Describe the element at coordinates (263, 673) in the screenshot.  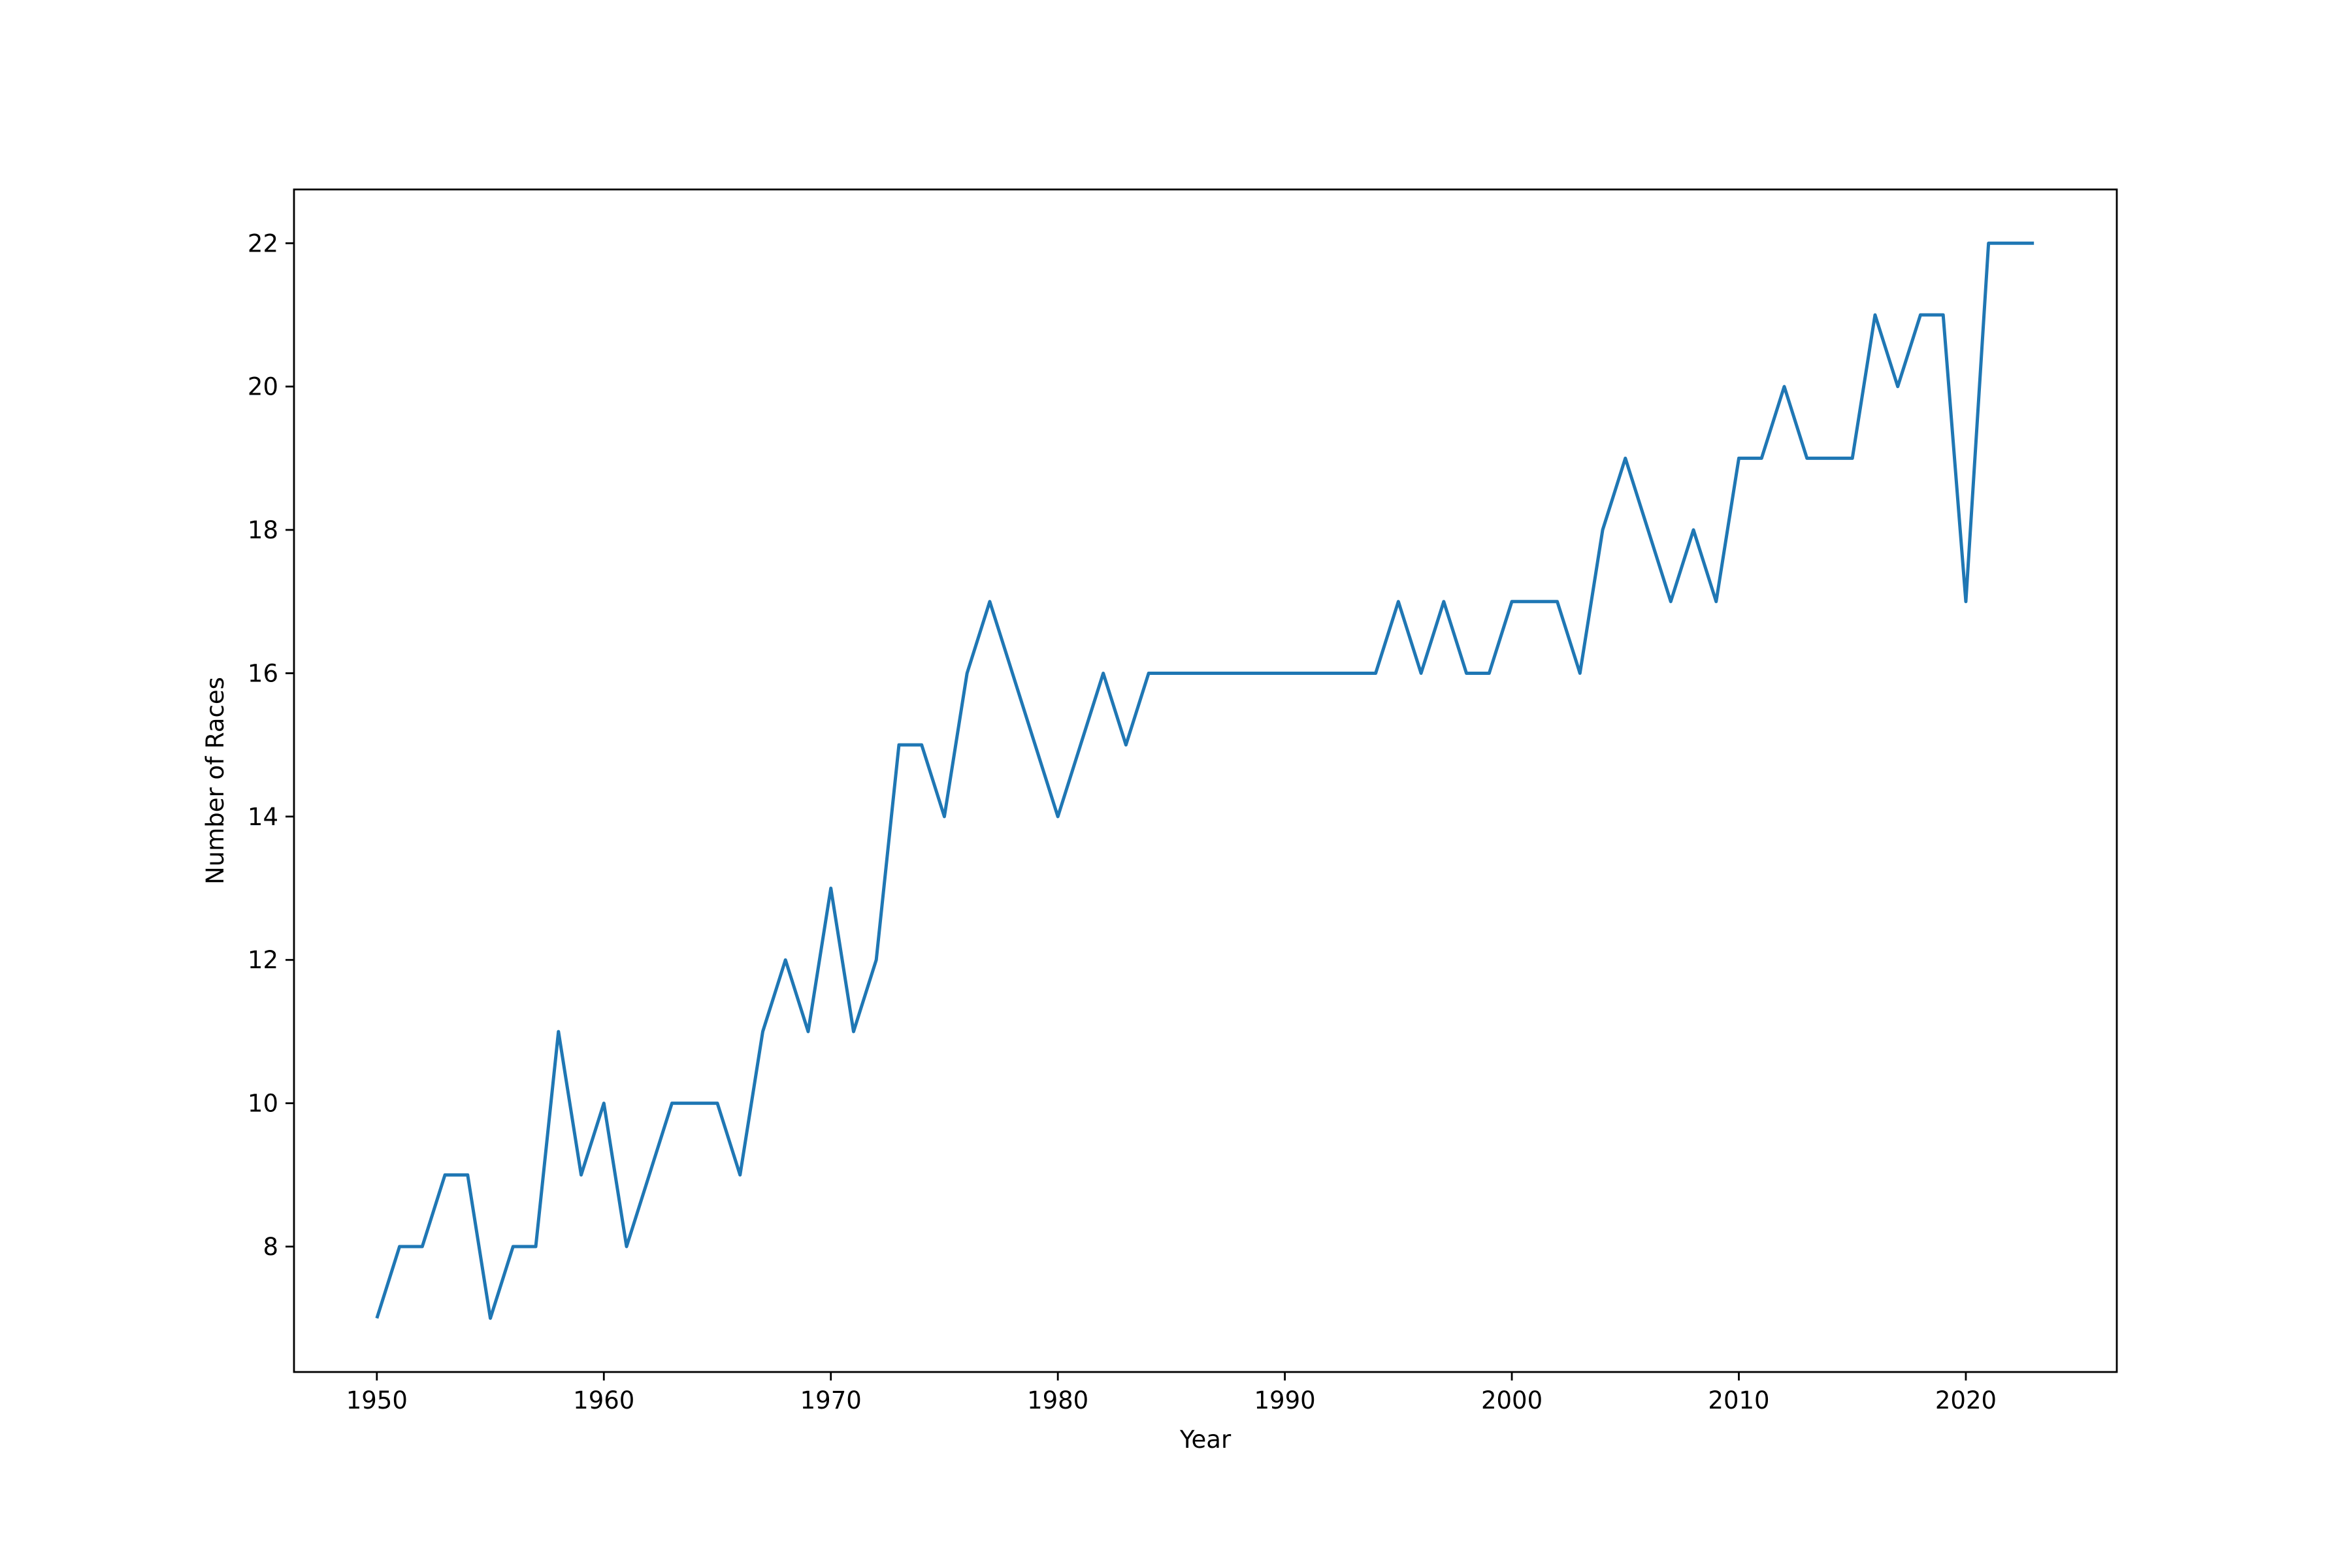
I see `y-tick-label: 16` at that location.